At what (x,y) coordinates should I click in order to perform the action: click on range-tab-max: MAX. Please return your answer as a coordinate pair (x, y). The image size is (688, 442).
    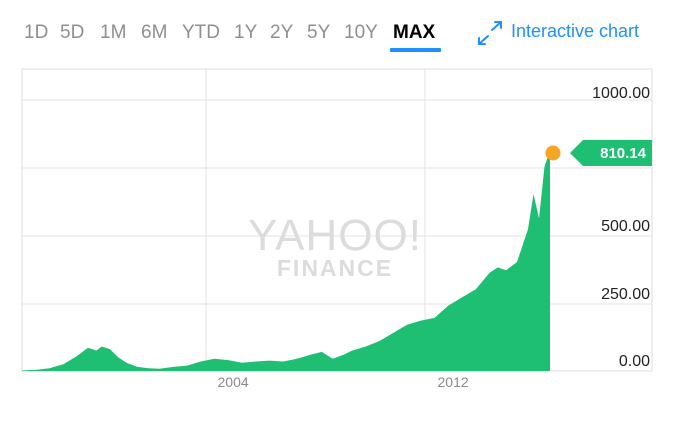
    Looking at the image, I should click on (414, 32).